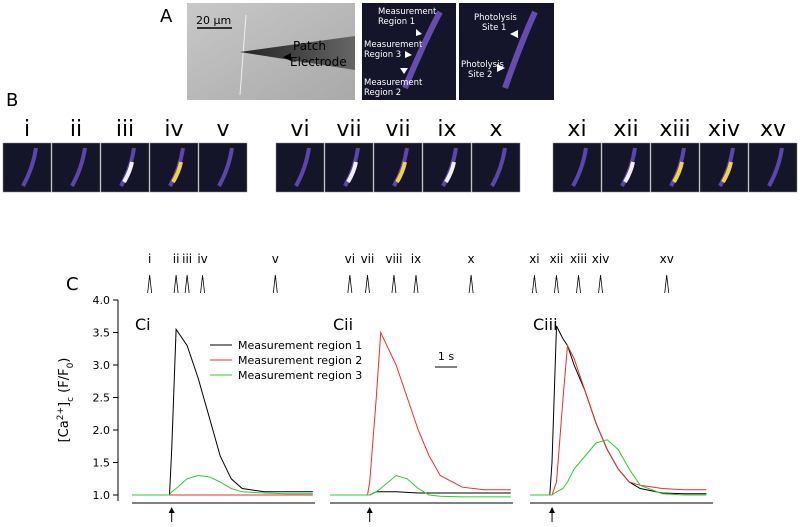 This screenshot has width=800, height=527. Describe the element at coordinates (143, 324) in the screenshot. I see `panel-label: Ci` at that location.